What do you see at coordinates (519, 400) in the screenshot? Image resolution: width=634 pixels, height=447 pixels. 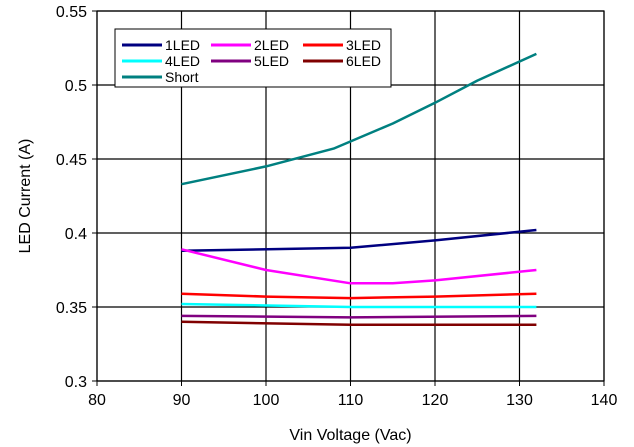 I see `x-tick-label: 130` at bounding box center [519, 400].